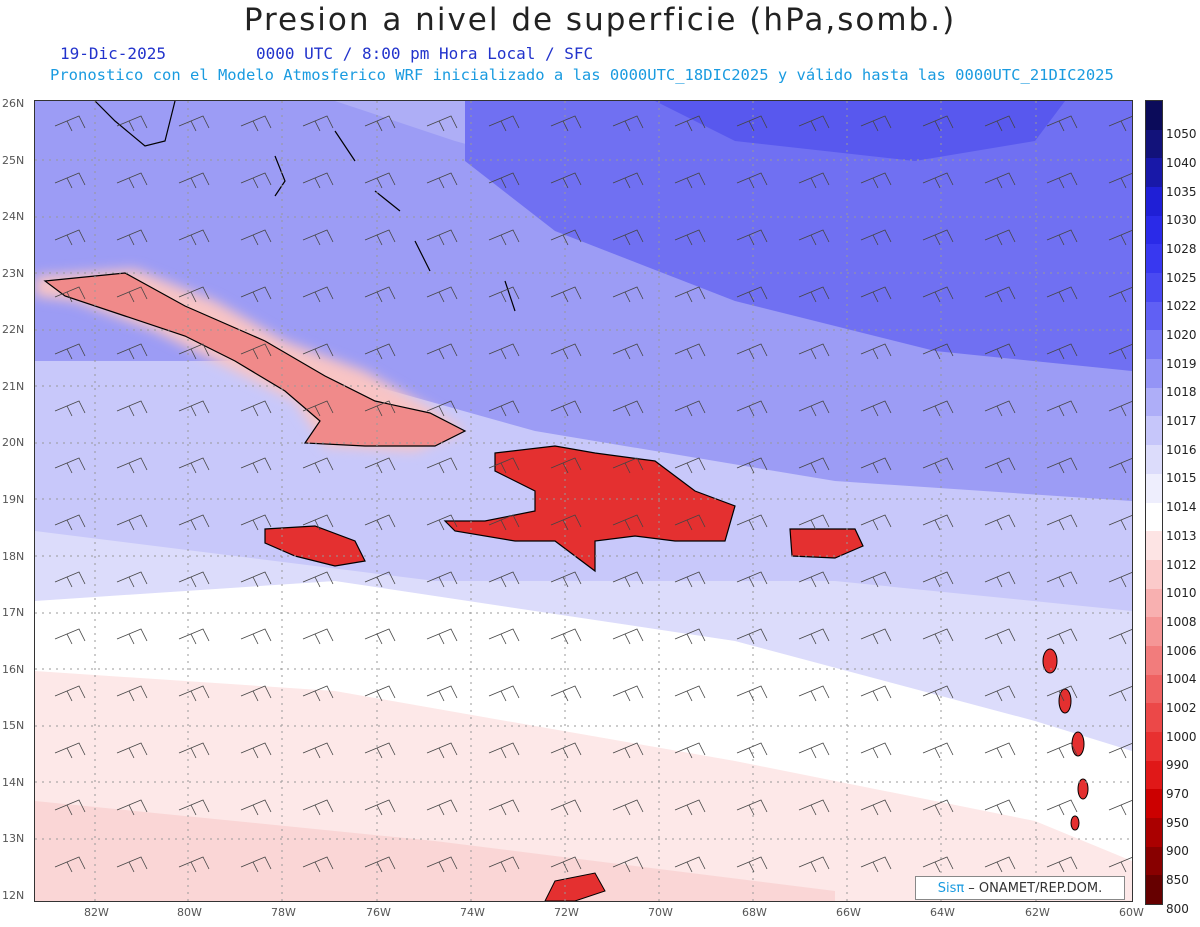 Image resolution: width=1200 pixels, height=927 pixels. Describe the element at coordinates (13, 725) in the screenshot. I see `lat-label: 15N` at that location.